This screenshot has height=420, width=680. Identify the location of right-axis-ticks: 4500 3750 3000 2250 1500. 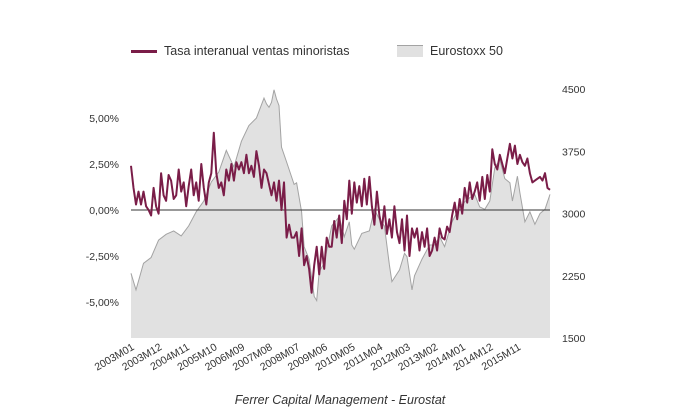
(574, 214).